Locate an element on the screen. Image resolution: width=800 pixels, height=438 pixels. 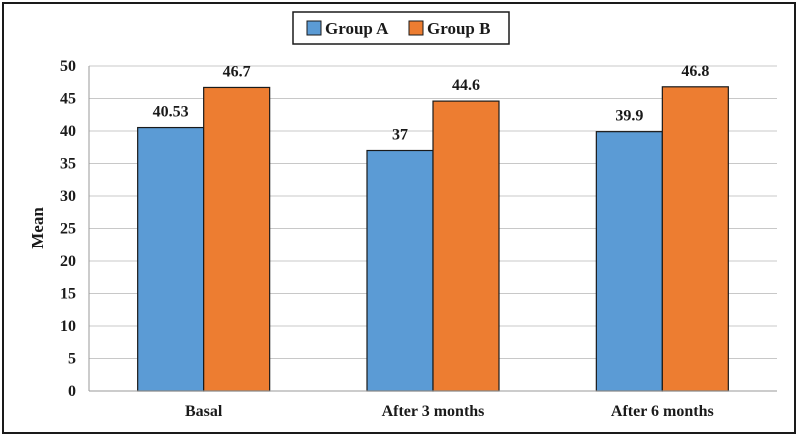
x-category-label: Basal is located at coordinates (204, 411).